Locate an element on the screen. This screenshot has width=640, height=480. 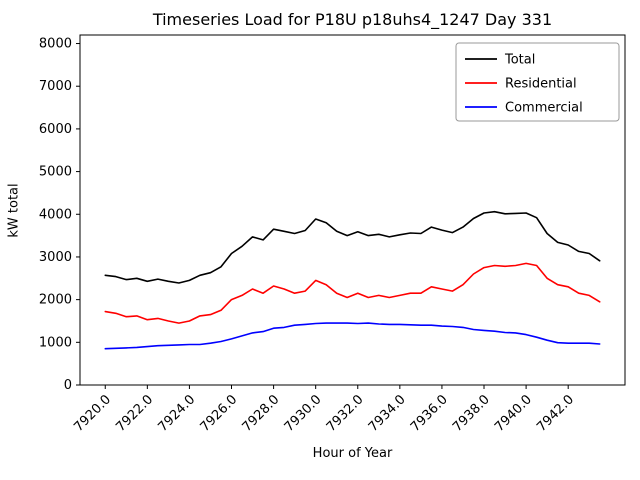
x-tick-label: 7928.0 is located at coordinates (261, 413).